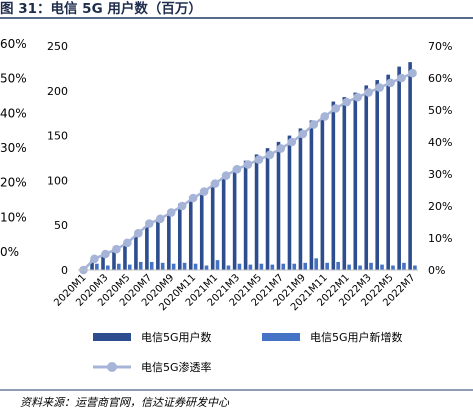  I want to click on legend-marker-rate, so click(112, 367).